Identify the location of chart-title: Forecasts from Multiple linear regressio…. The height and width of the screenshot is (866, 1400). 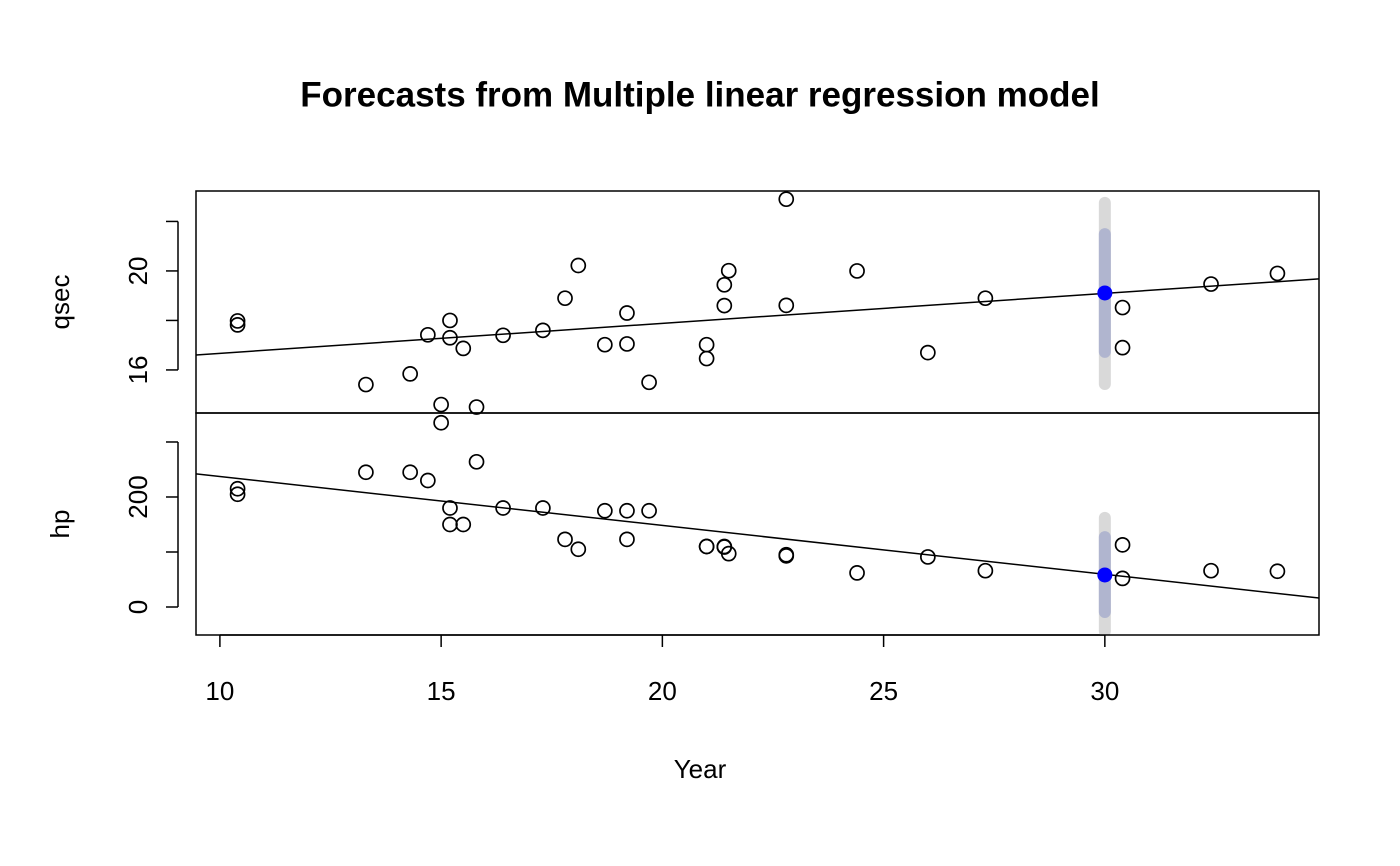
(699, 94).